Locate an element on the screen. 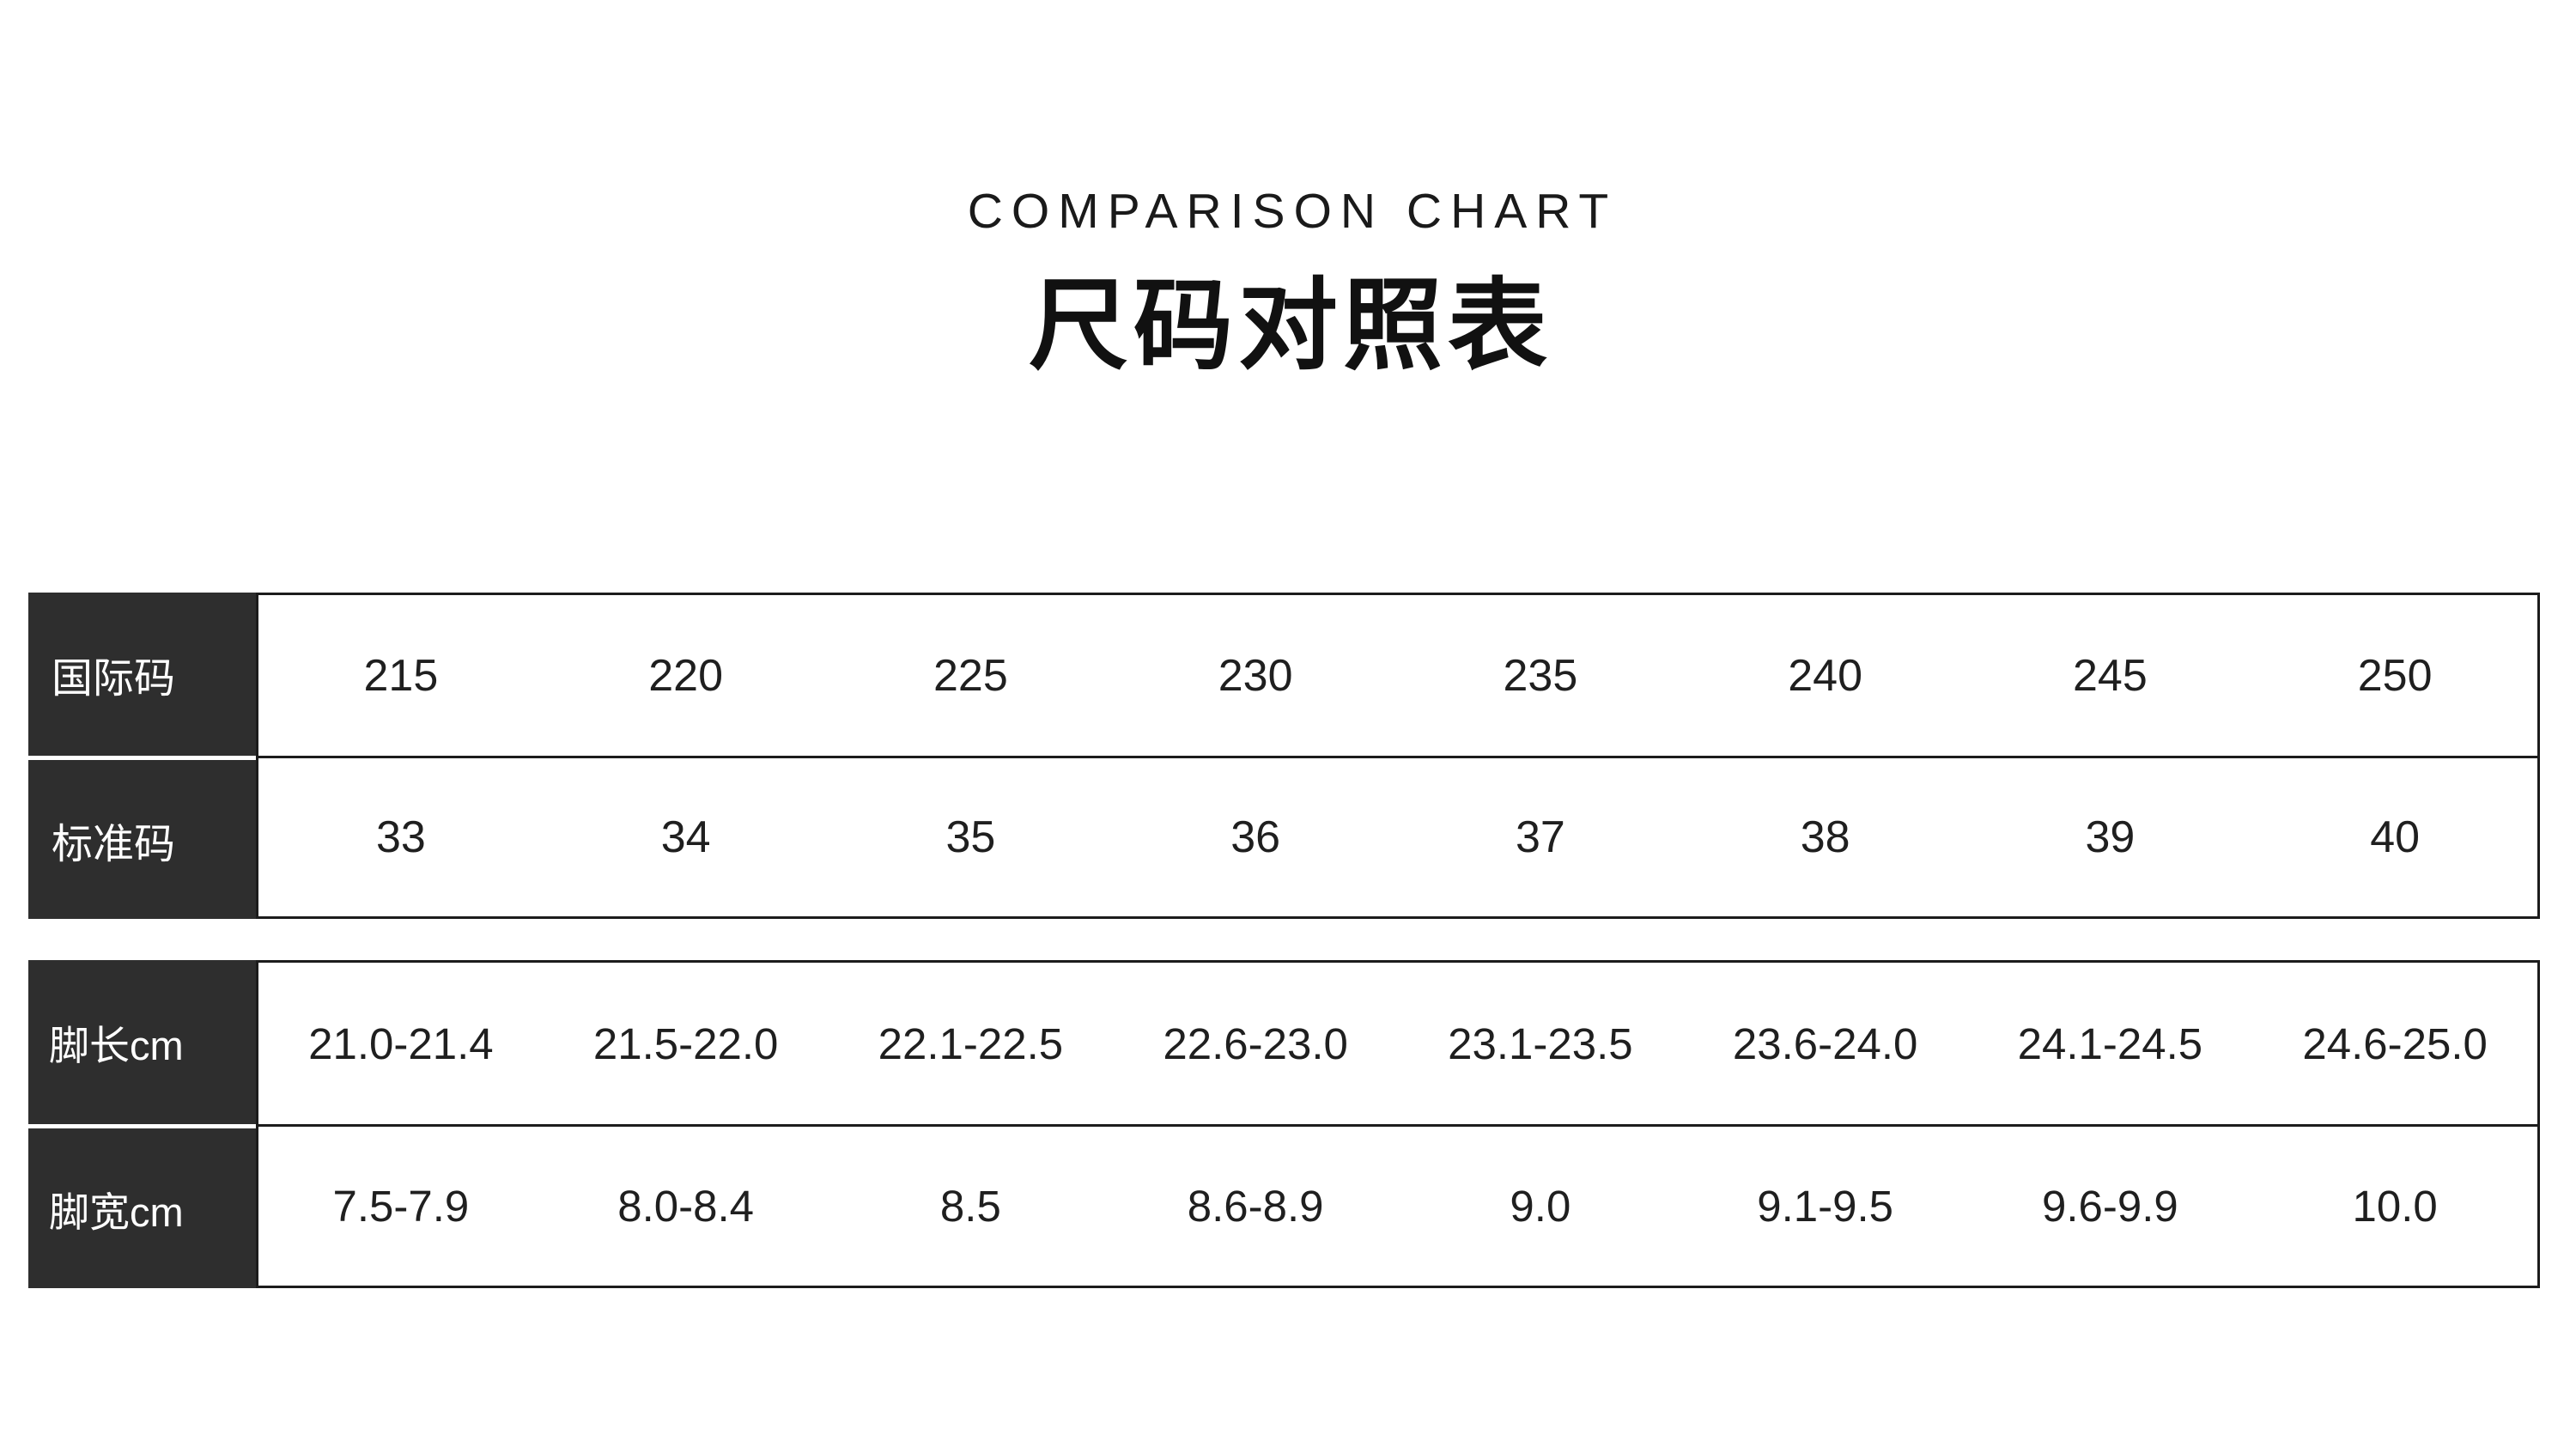 This screenshot has width=2576, height=1429. table-cell: 8.0-8.4 is located at coordinates (686, 1207).